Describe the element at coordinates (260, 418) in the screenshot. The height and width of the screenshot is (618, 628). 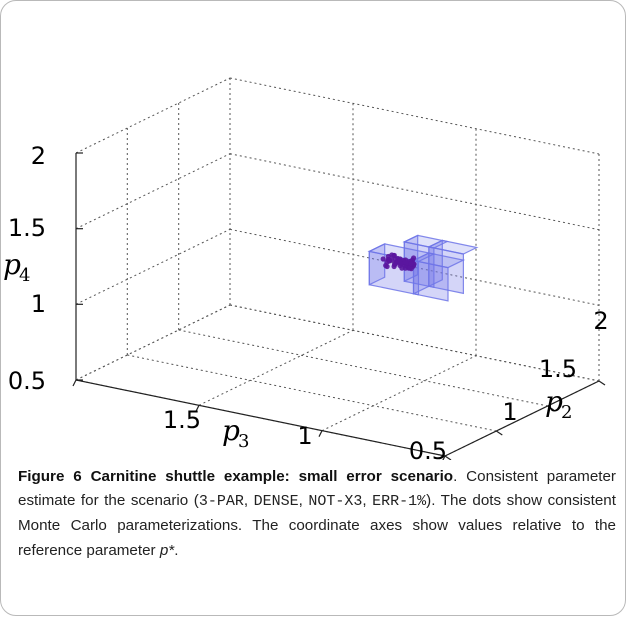
I see `x-axis-line` at that location.